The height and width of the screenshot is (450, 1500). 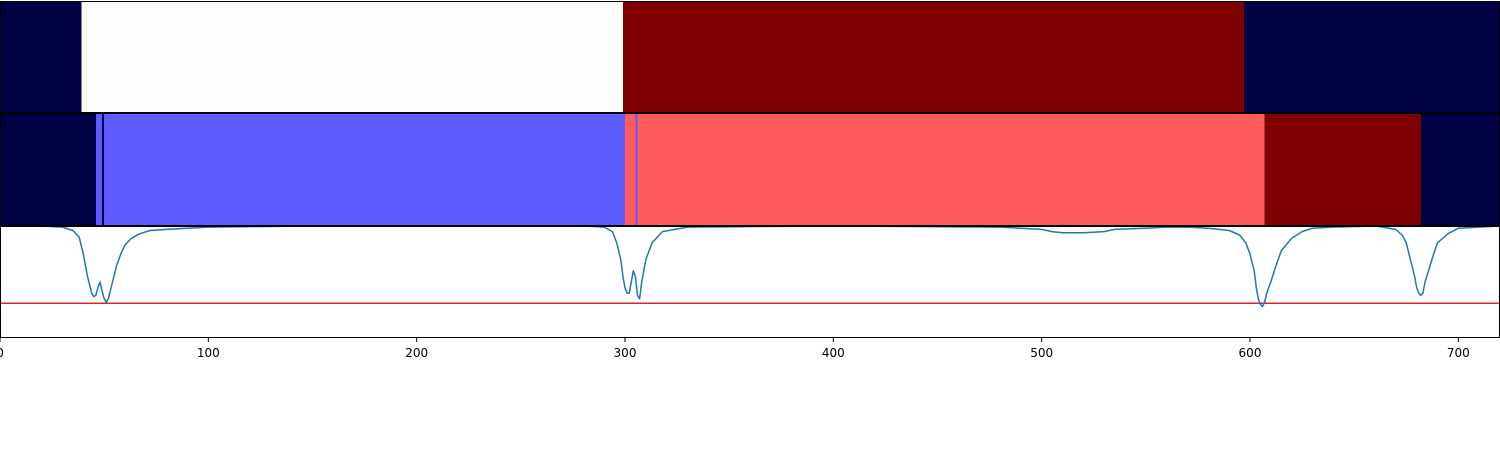 I want to click on x-tick-label: 600, so click(x=1250, y=353).